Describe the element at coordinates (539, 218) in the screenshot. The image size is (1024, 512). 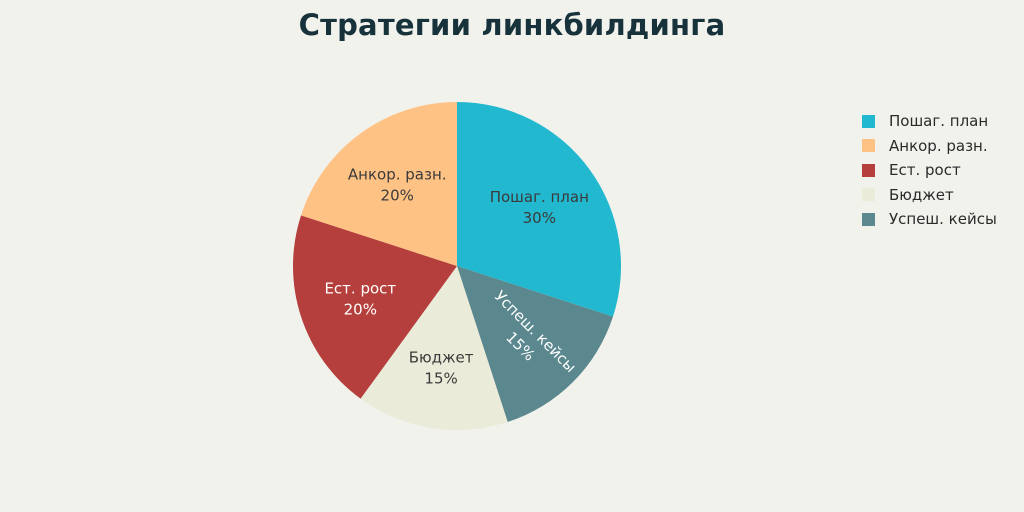
I see `slice-label-percent: 30%` at that location.